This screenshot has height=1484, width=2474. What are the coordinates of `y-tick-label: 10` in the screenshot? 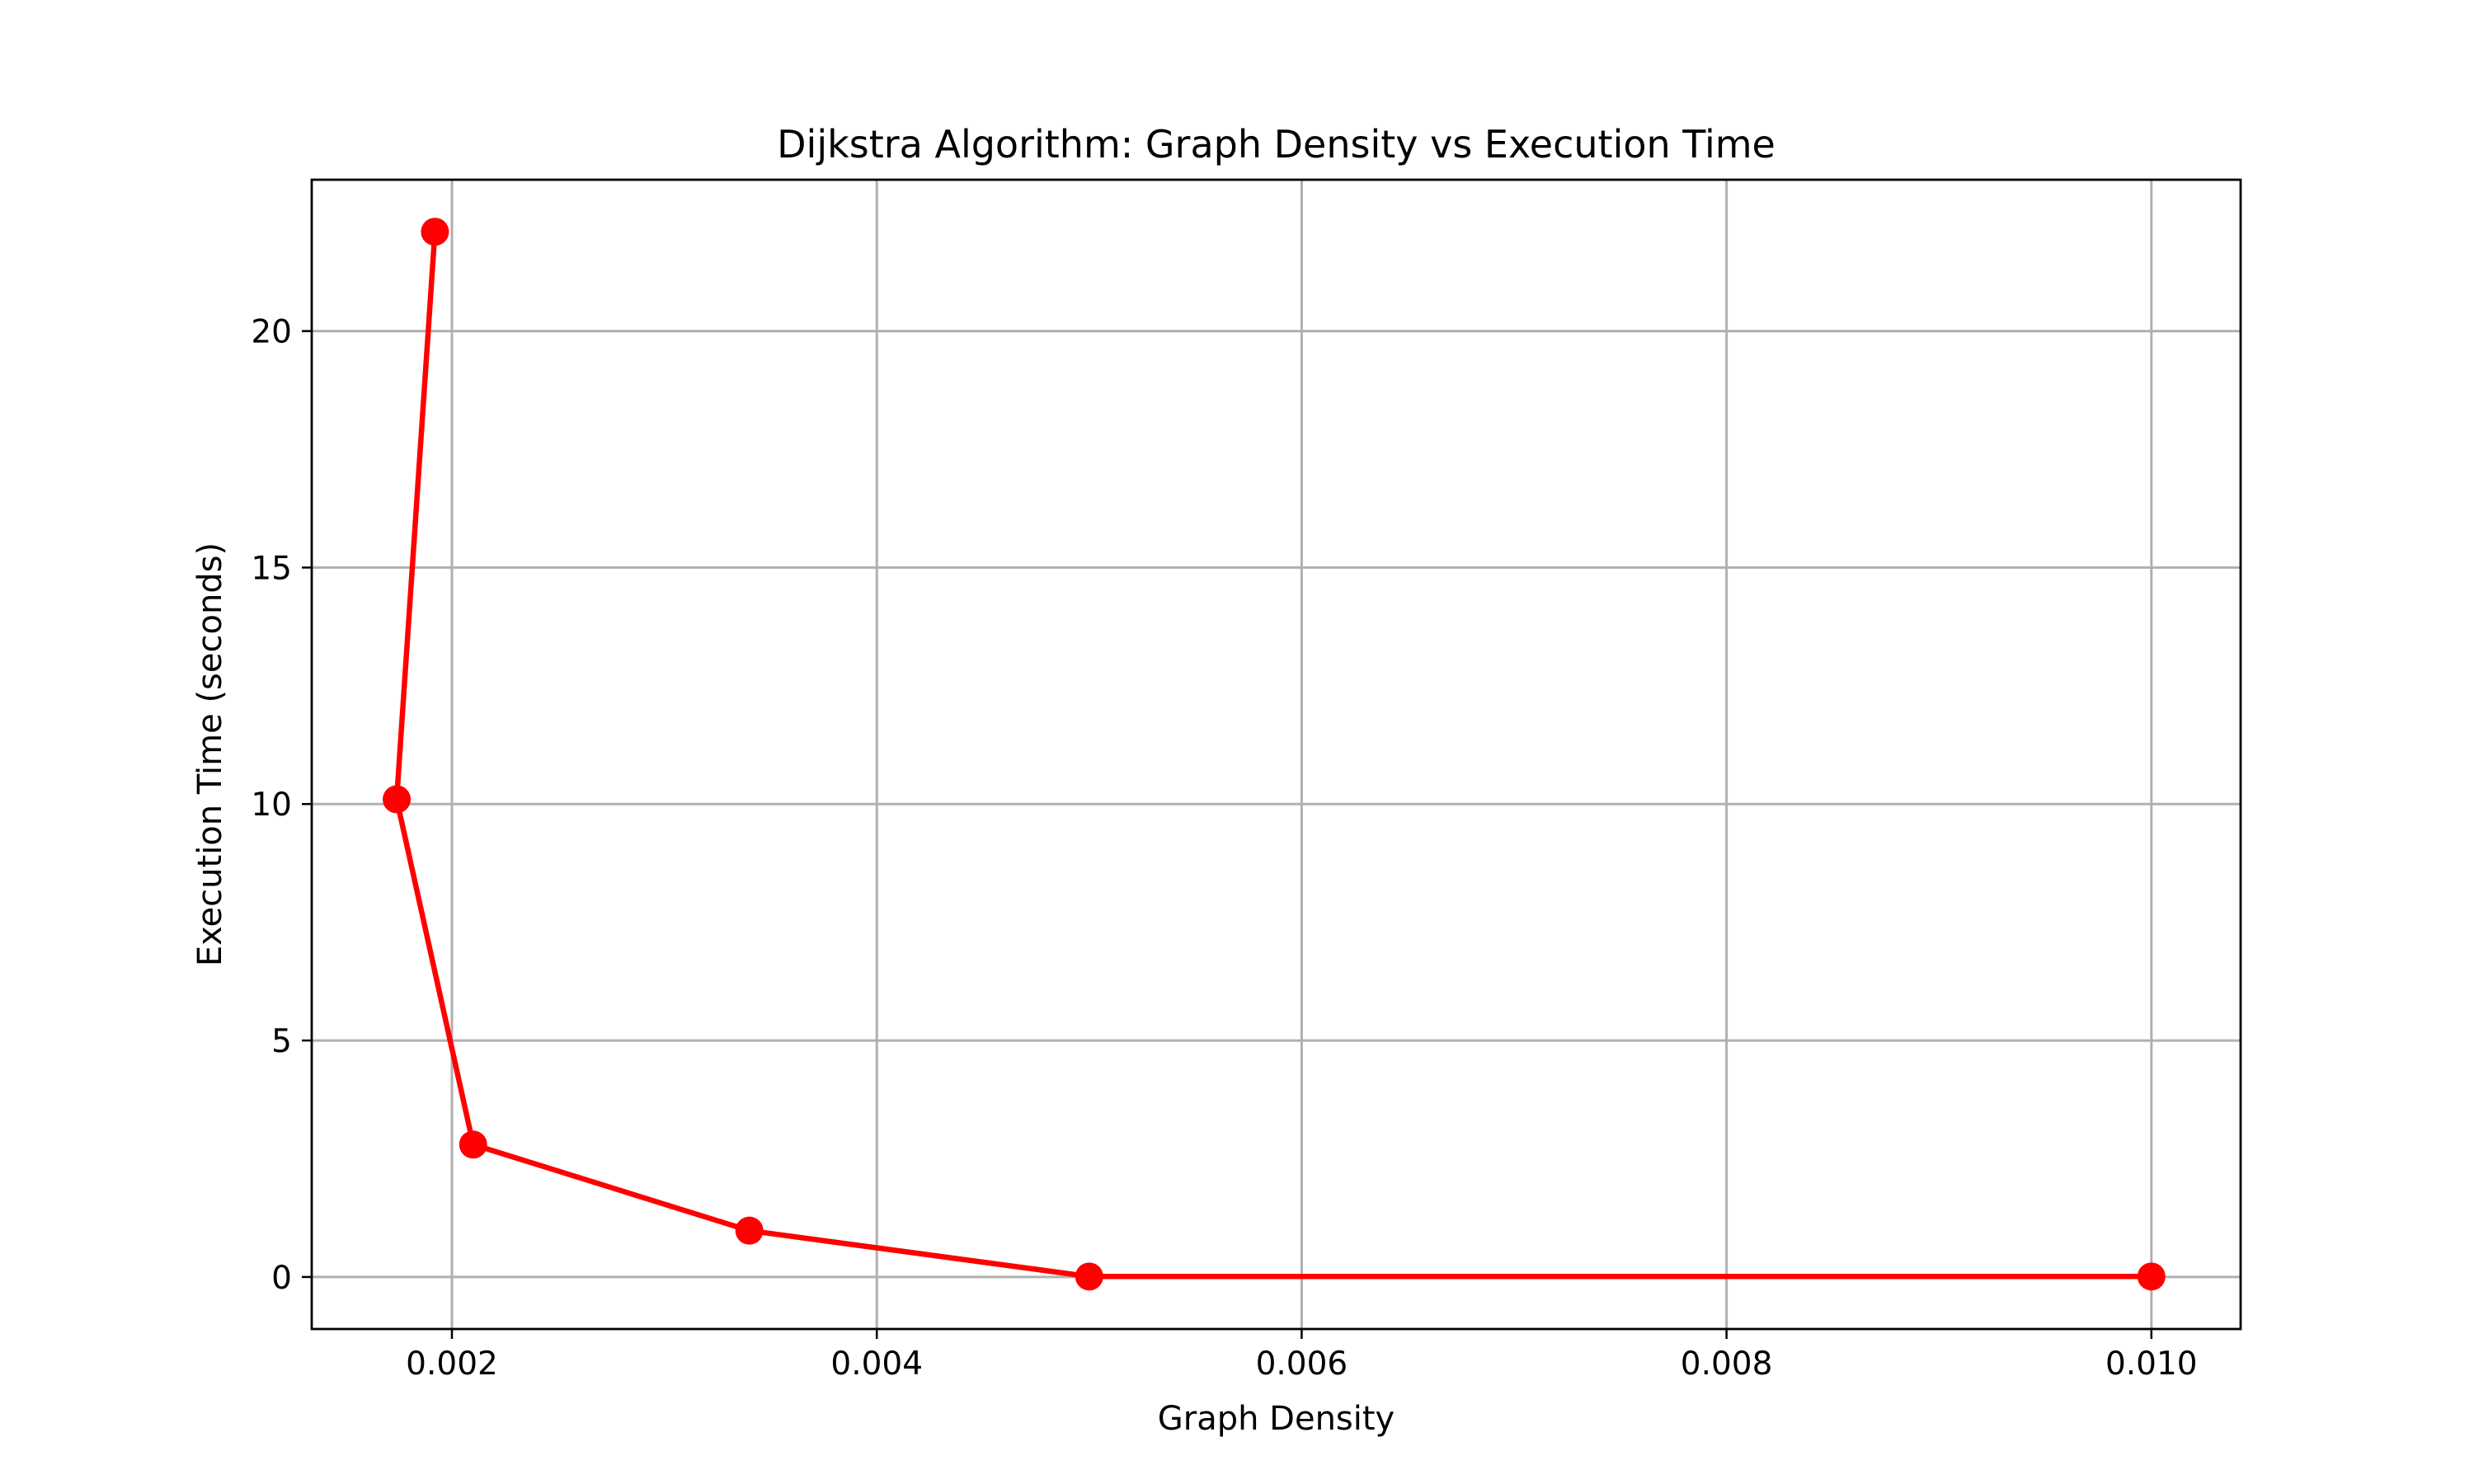 It's located at (271, 805).